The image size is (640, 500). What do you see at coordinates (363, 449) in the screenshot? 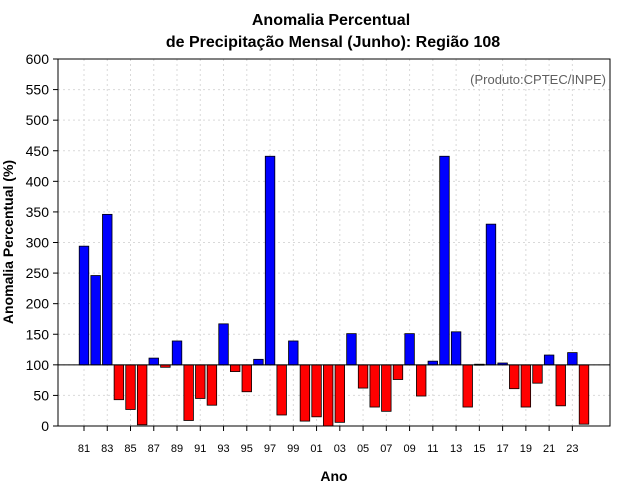
I see `x-tick-label: 05` at bounding box center [363, 449].